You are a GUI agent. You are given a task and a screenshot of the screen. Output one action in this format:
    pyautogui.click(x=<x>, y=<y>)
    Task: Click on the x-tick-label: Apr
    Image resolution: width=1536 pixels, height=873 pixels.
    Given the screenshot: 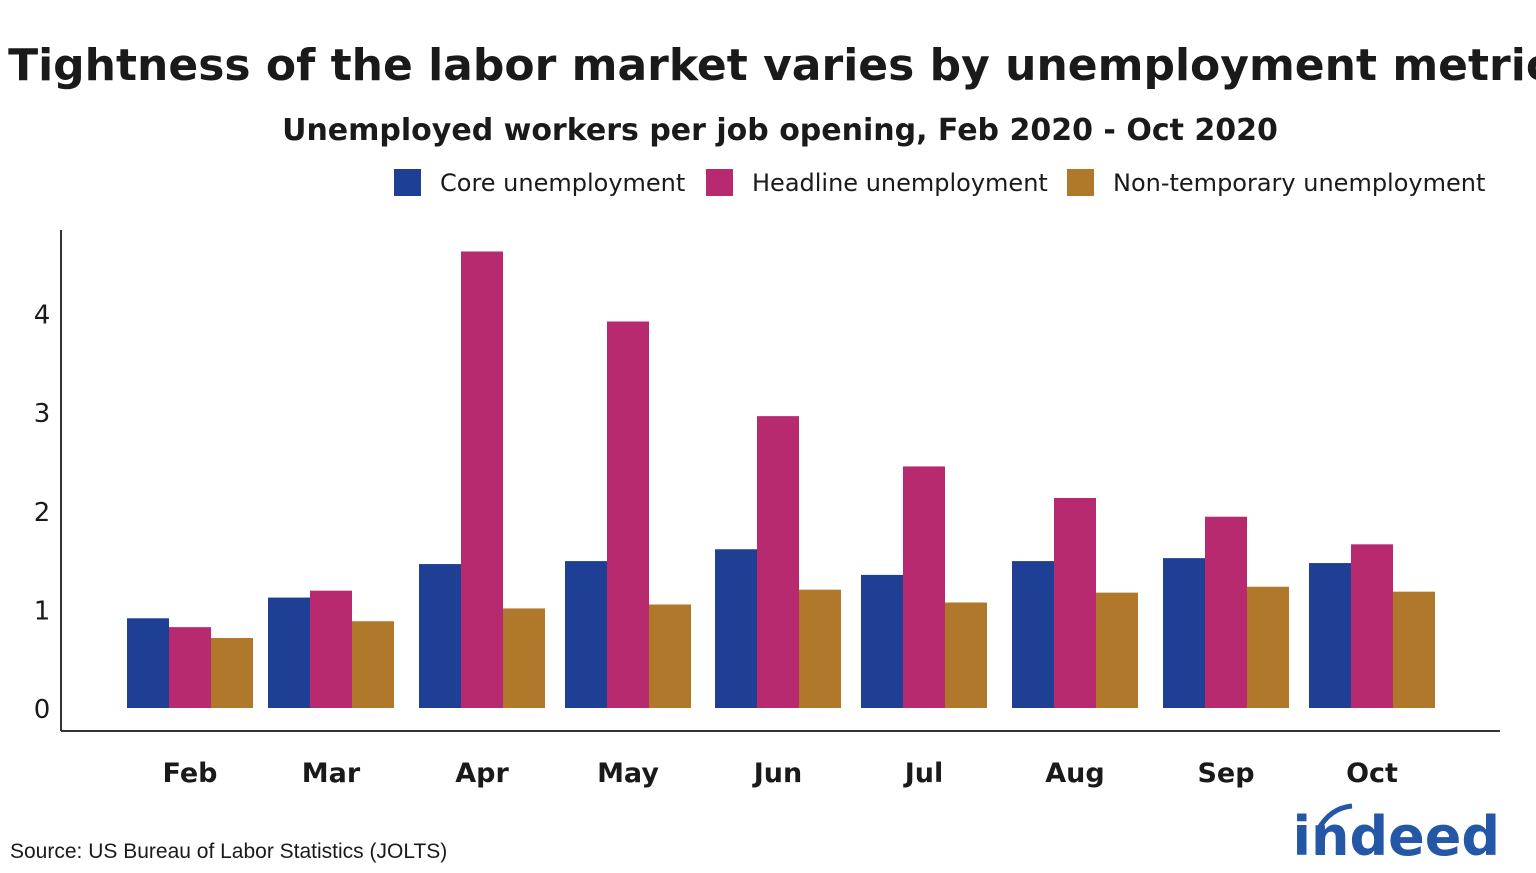 What is the action you would take?
    pyautogui.click(x=482, y=773)
    